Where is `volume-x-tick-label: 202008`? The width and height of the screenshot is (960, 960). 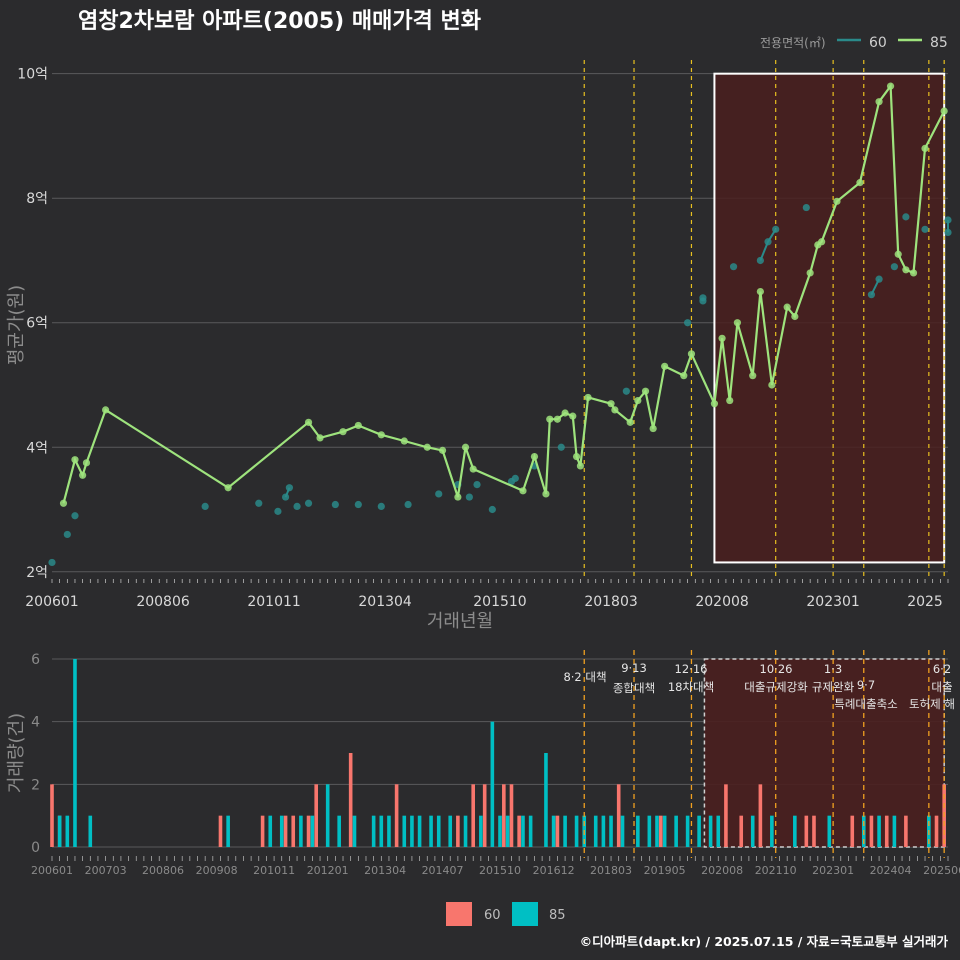
volume-x-tick-label: 202008 is located at coordinates (722, 870).